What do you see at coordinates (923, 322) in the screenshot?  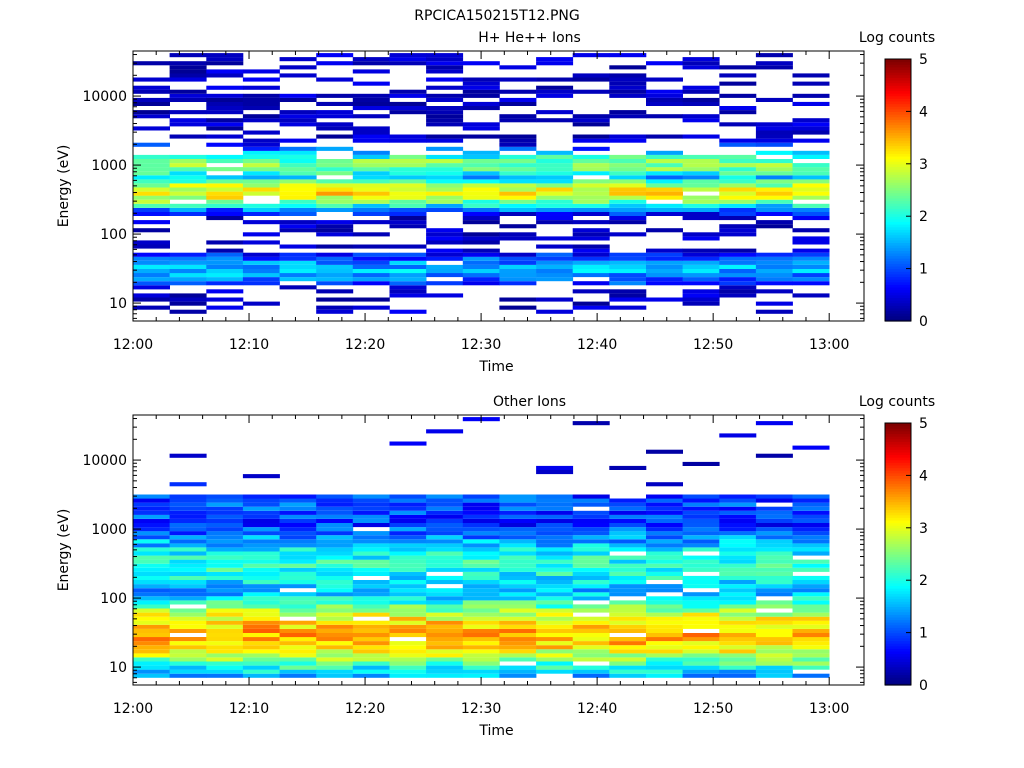 I see `colorbar-tick-label: 0` at bounding box center [923, 322].